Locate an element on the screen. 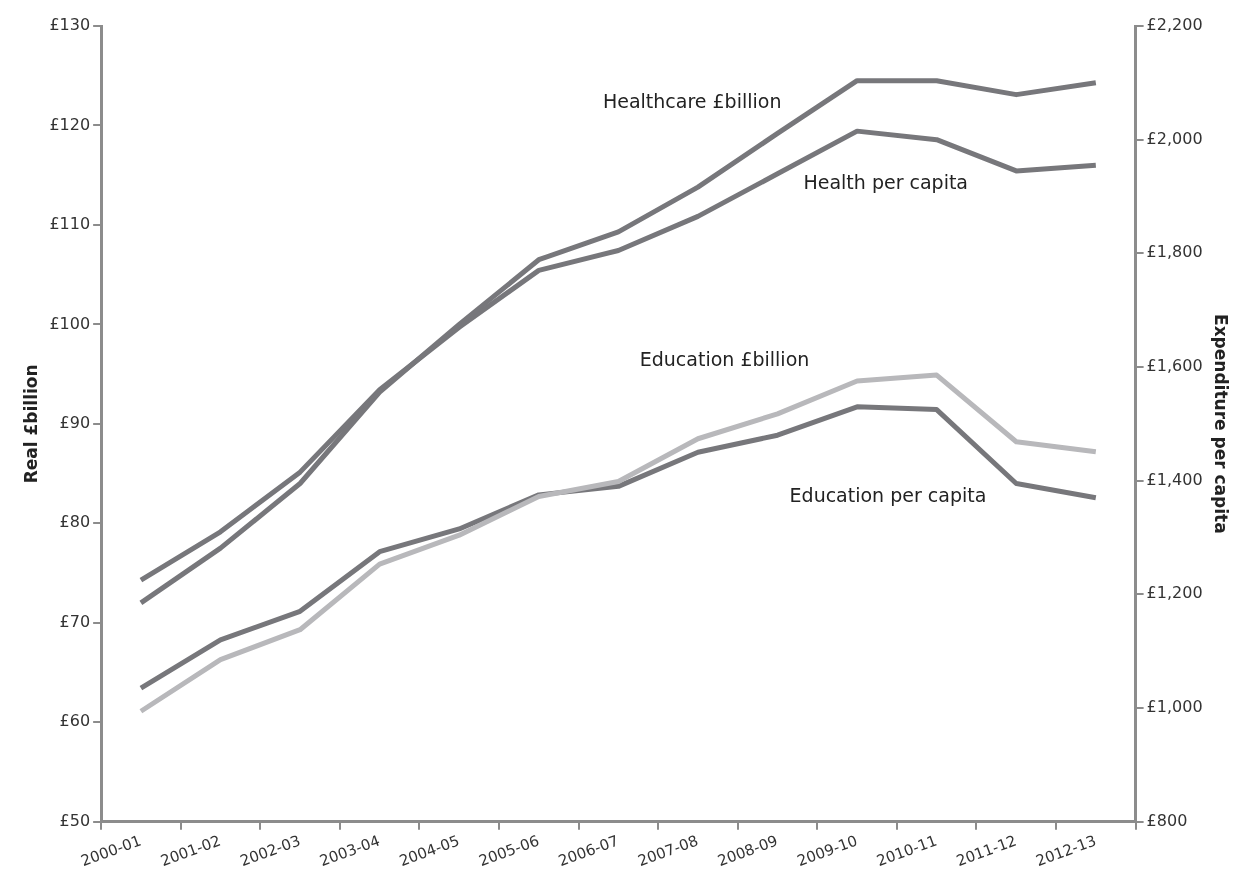 The height and width of the screenshot is (884, 1252). y-tick-label: £100 is located at coordinates (70, 323).